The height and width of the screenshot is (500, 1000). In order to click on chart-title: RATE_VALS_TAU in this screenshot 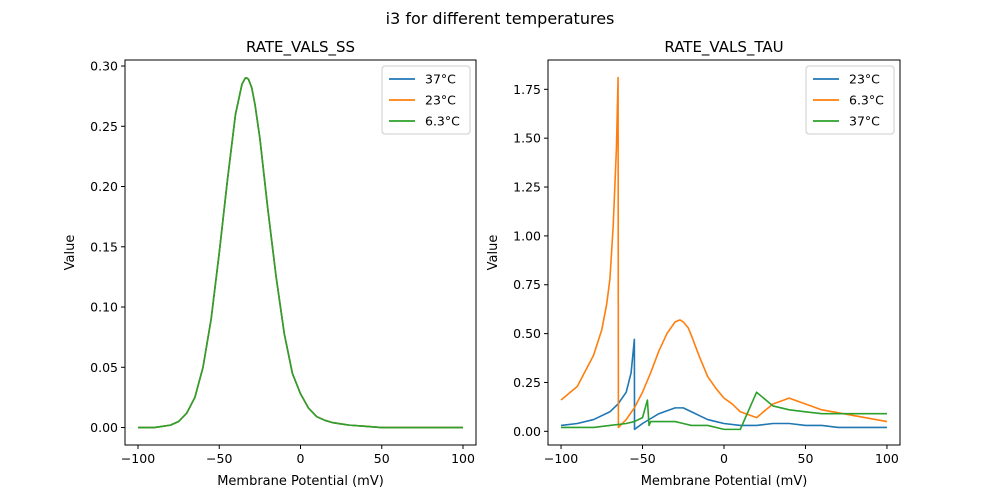, I will do `click(723, 47)`.